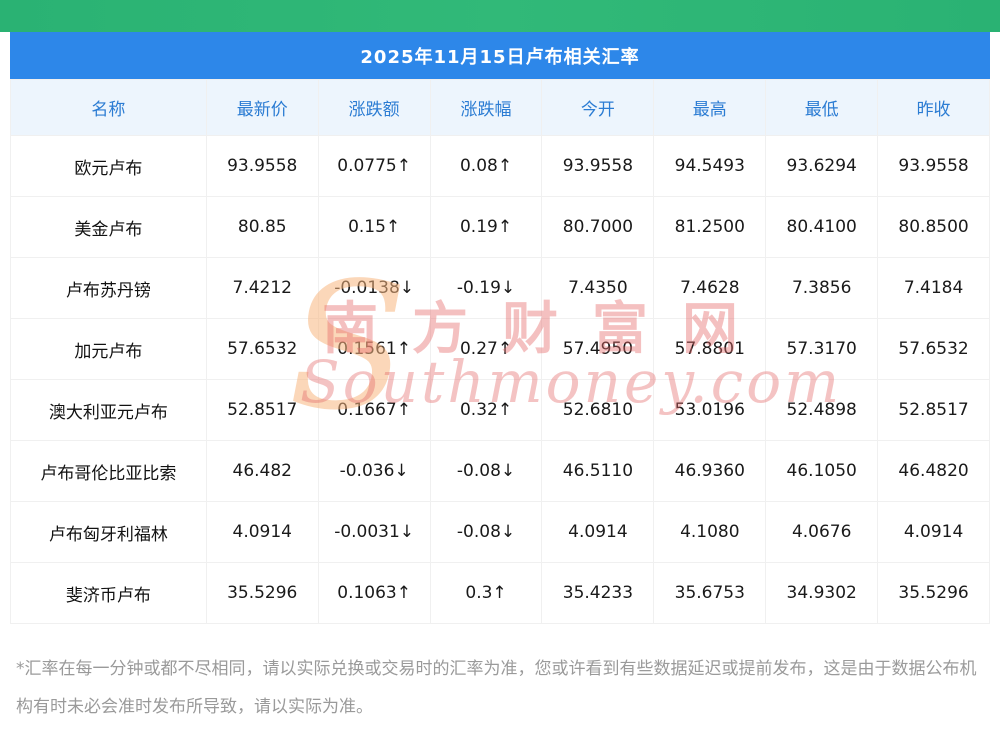 This screenshot has width=1000, height=733. I want to click on cell-name: 卢布哥伦比亚比索, so click(108, 471).